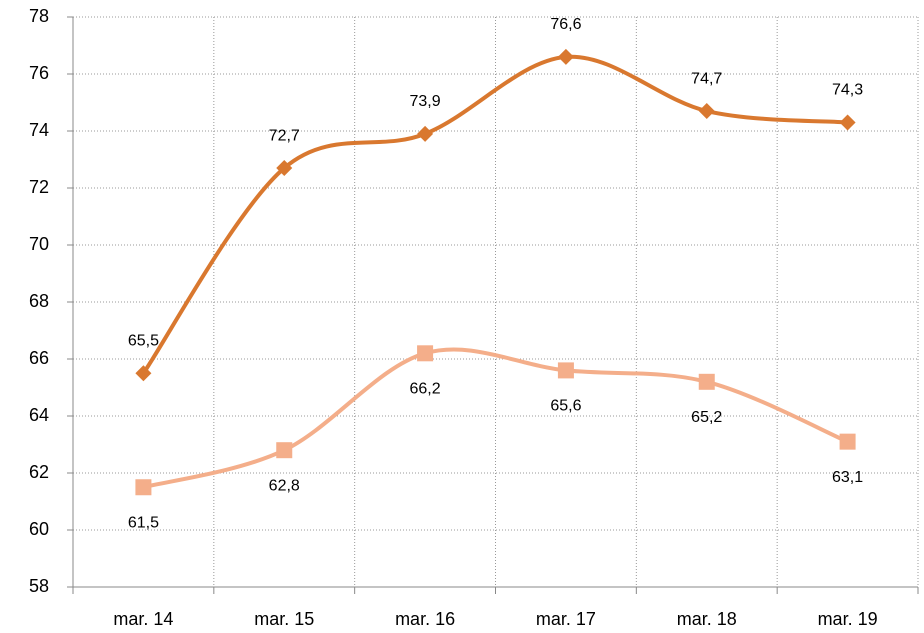  What do you see at coordinates (39, 73) in the screenshot?
I see `y-tick-label: 76` at bounding box center [39, 73].